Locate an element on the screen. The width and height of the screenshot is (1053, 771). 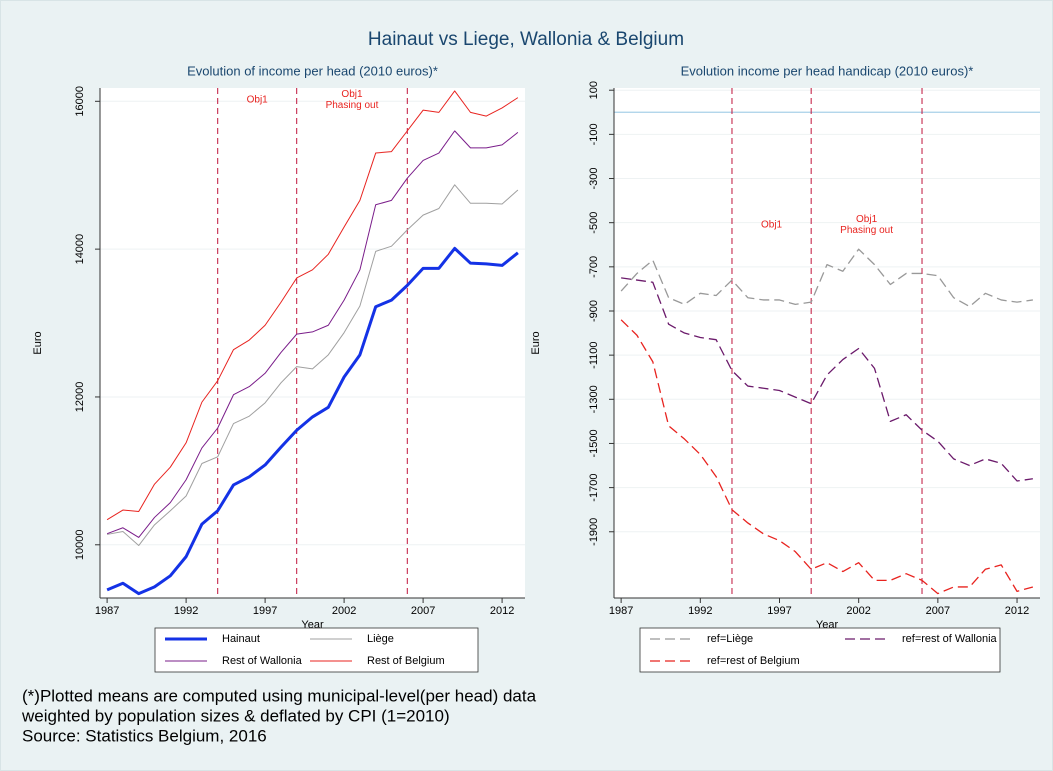
y-tick-label: -300 is located at coordinates (594, 179).